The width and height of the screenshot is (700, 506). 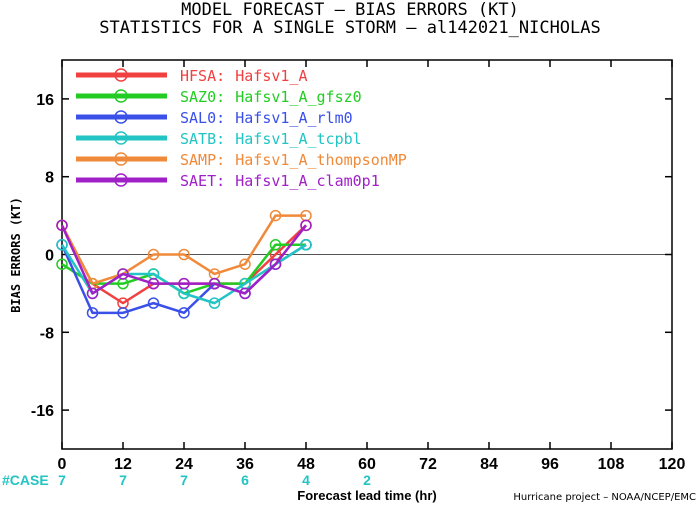 I want to click on x-tick-label: 84, so click(x=489, y=464).